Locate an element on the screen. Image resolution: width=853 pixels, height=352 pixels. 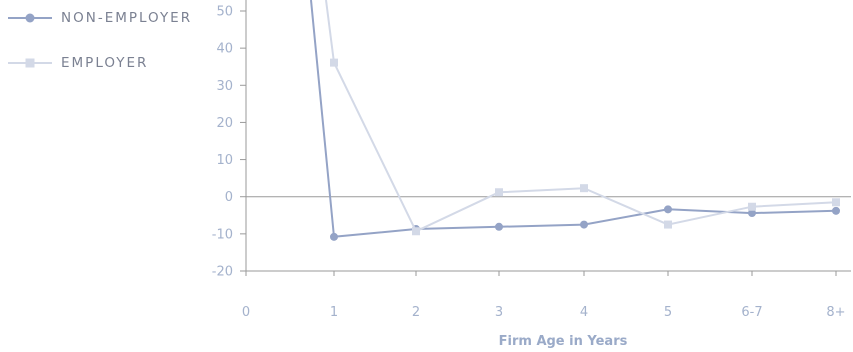
x-tick-label: 0 is located at coordinates (246, 312).